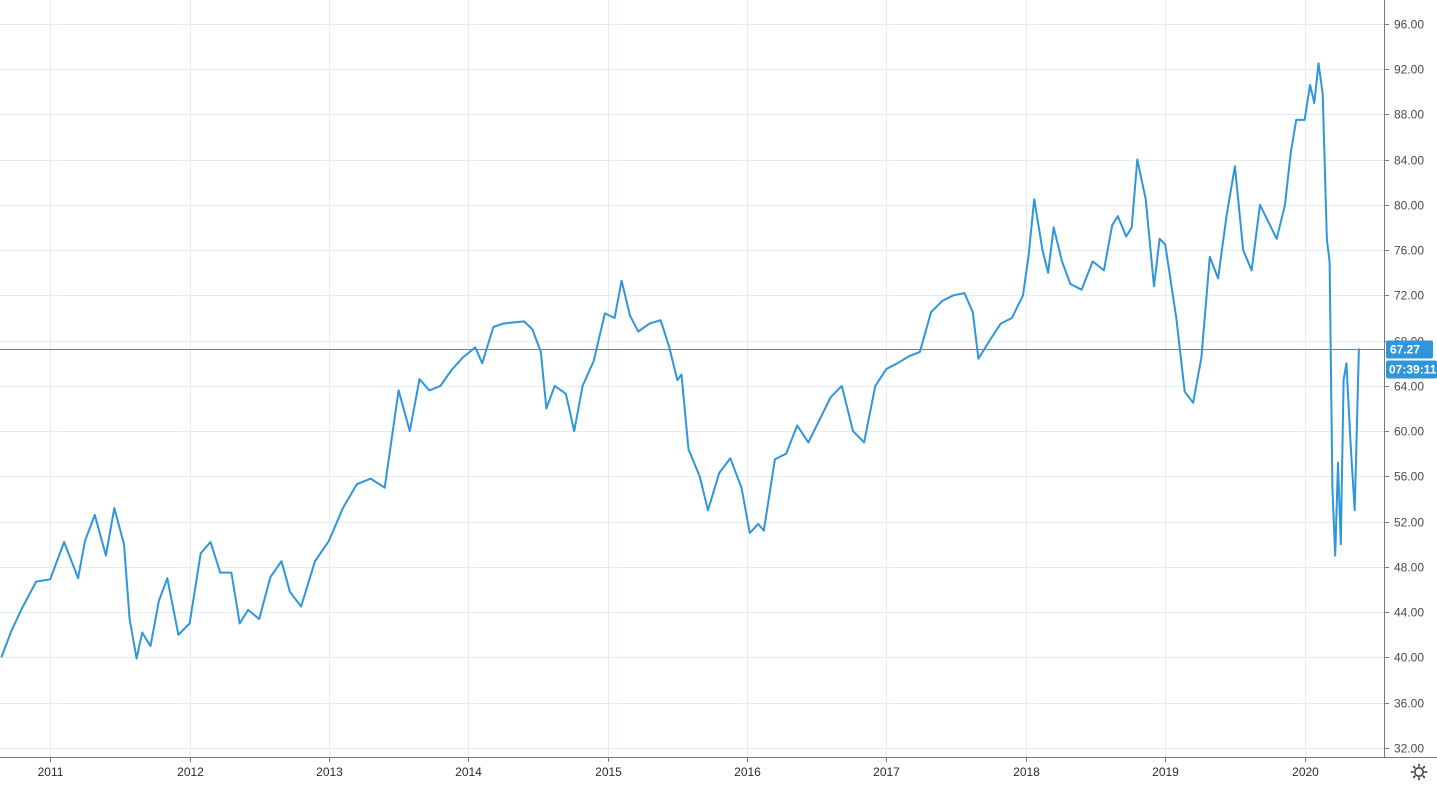 The height and width of the screenshot is (788, 1437). I want to click on time-tick-label: 2011, so click(51, 772).